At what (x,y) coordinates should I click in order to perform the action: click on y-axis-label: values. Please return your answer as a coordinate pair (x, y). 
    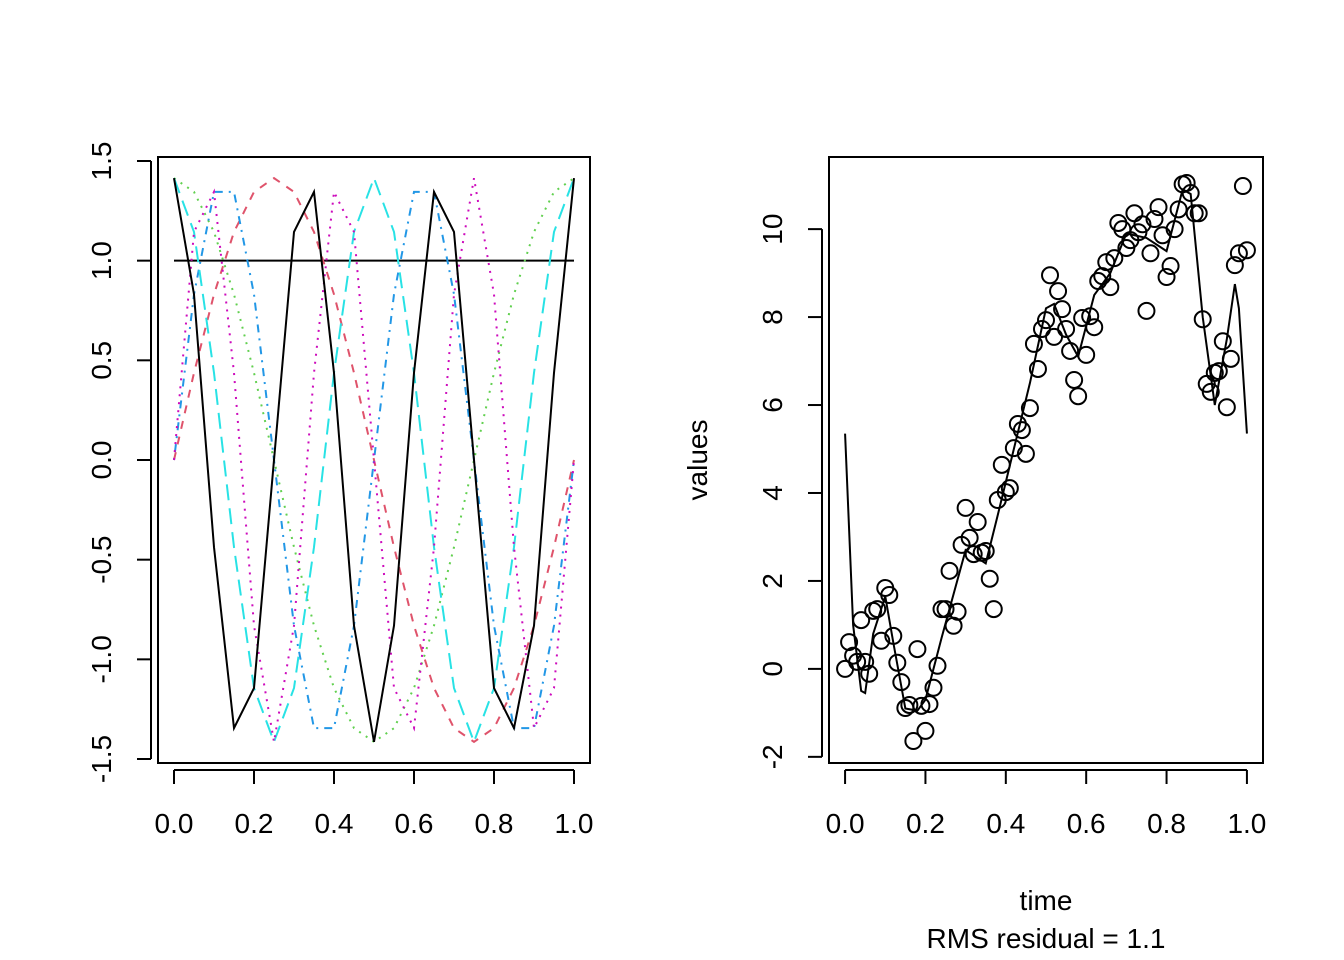
    Looking at the image, I should click on (697, 460).